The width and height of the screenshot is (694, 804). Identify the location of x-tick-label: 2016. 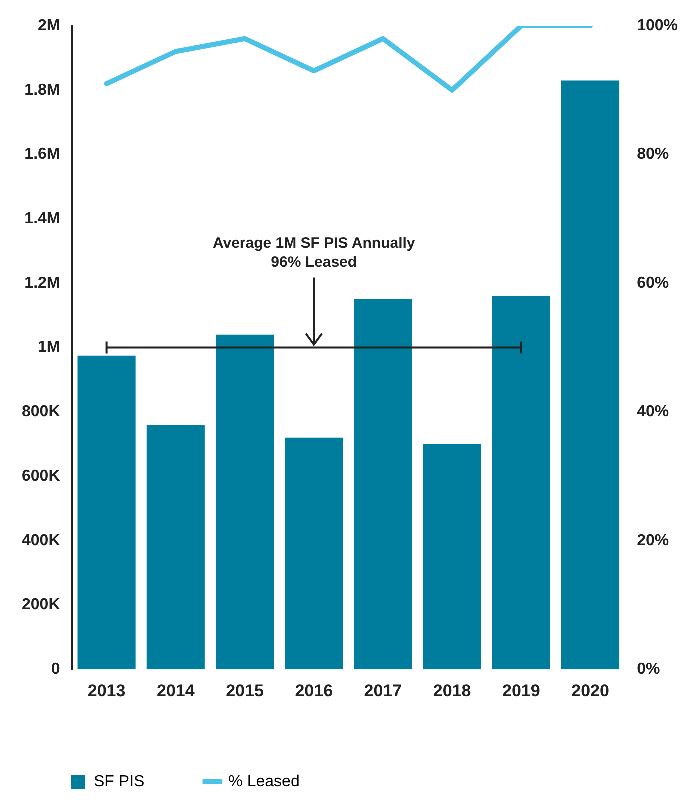
(314, 690).